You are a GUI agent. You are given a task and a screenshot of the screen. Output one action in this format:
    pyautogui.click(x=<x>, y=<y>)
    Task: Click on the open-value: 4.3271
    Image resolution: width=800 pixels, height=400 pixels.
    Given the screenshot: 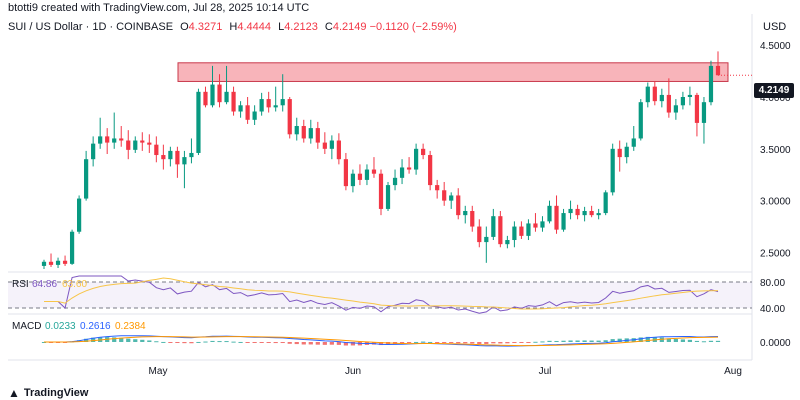 What is the action you would take?
    pyautogui.click(x=205, y=27)
    